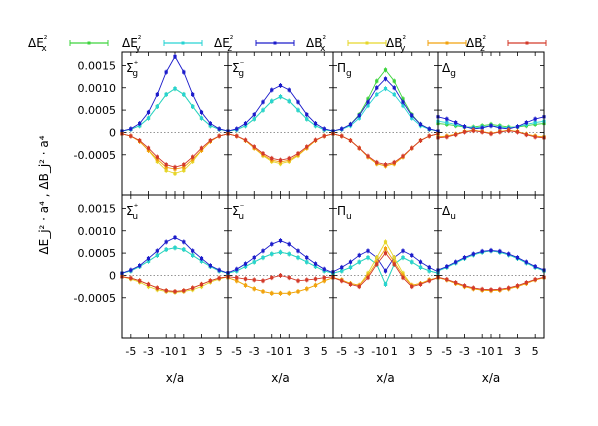 The width and height of the screenshot is (598, 426). I want to click on y-tick-label: 0.0015, so click(97, 65).